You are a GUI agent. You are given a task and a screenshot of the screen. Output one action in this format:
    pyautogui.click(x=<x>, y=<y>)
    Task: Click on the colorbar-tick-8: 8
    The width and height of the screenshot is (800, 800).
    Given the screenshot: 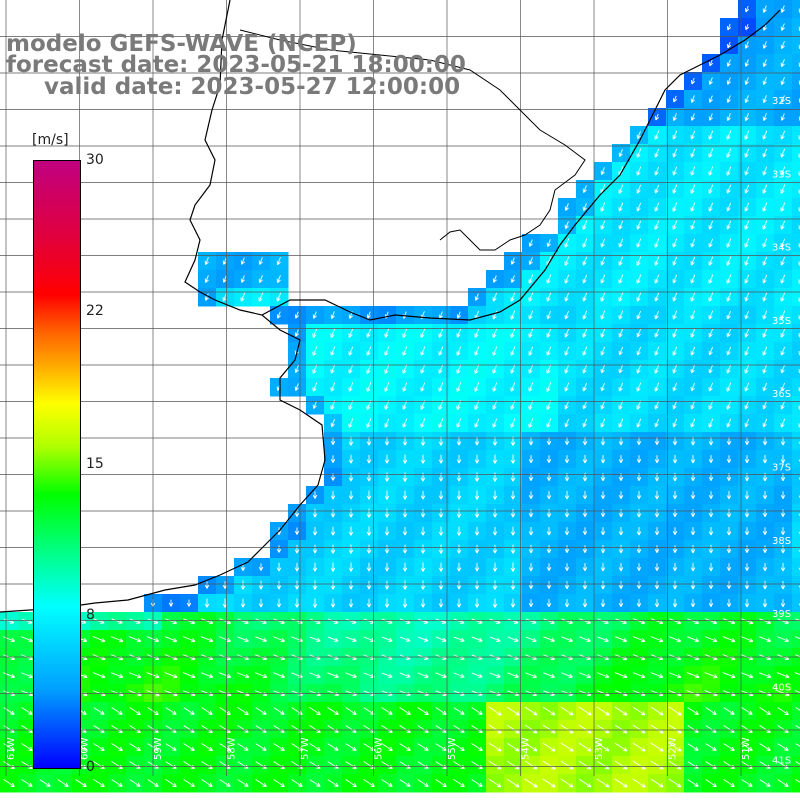 What is the action you would take?
    pyautogui.click(x=90, y=615)
    